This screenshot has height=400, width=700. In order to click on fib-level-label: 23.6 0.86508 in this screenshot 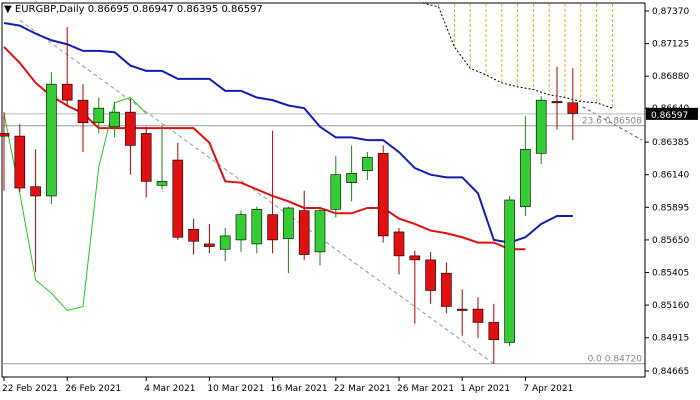, I will do `click(612, 122)`.